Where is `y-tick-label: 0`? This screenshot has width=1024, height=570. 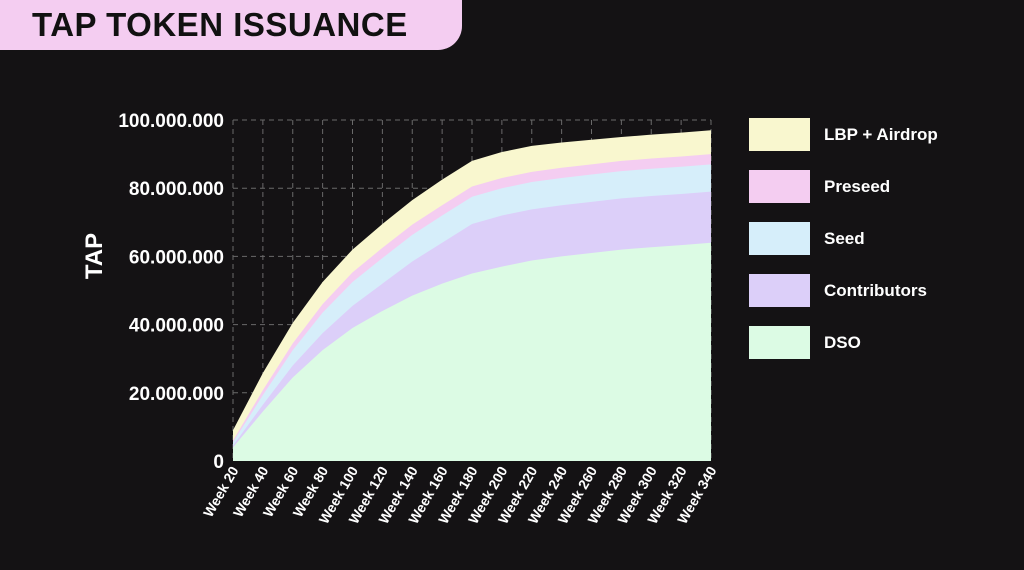 y-tick-label: 0 is located at coordinates (218, 462).